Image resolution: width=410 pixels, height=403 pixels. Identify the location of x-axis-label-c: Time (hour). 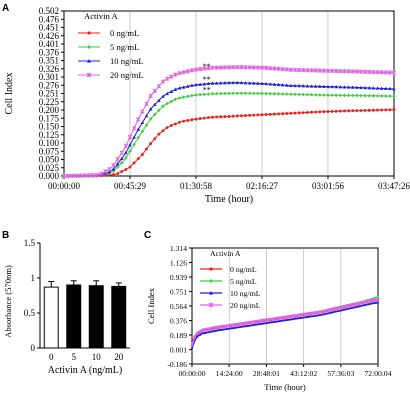
(285, 387).